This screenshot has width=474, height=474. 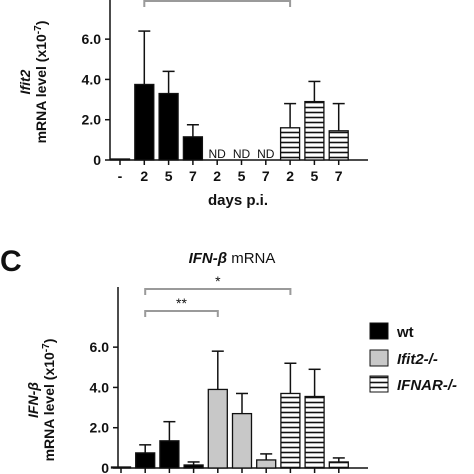 What do you see at coordinates (379, 331) in the screenshot?
I see `legend-swatch-wt` at bounding box center [379, 331].